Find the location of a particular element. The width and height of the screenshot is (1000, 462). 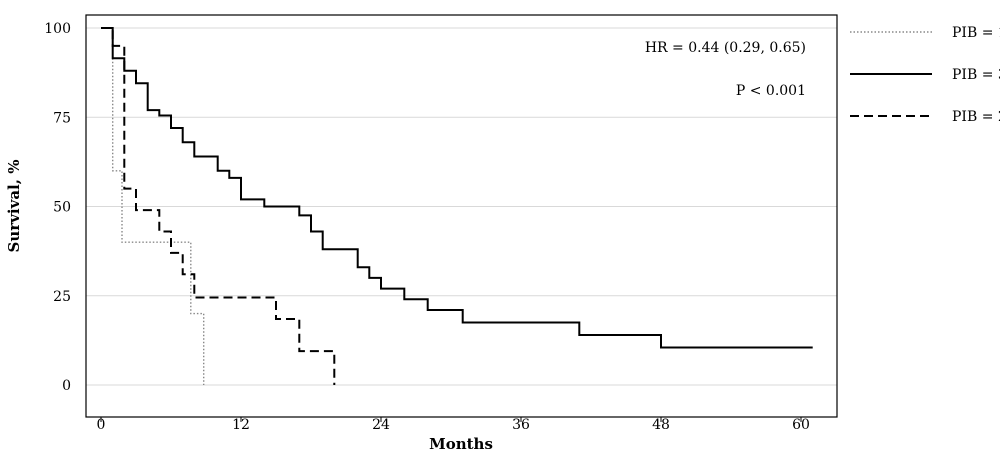

hazard-ratio-annotation: HR = 0.44 (0.29, 0.65) is located at coordinates (725, 48).